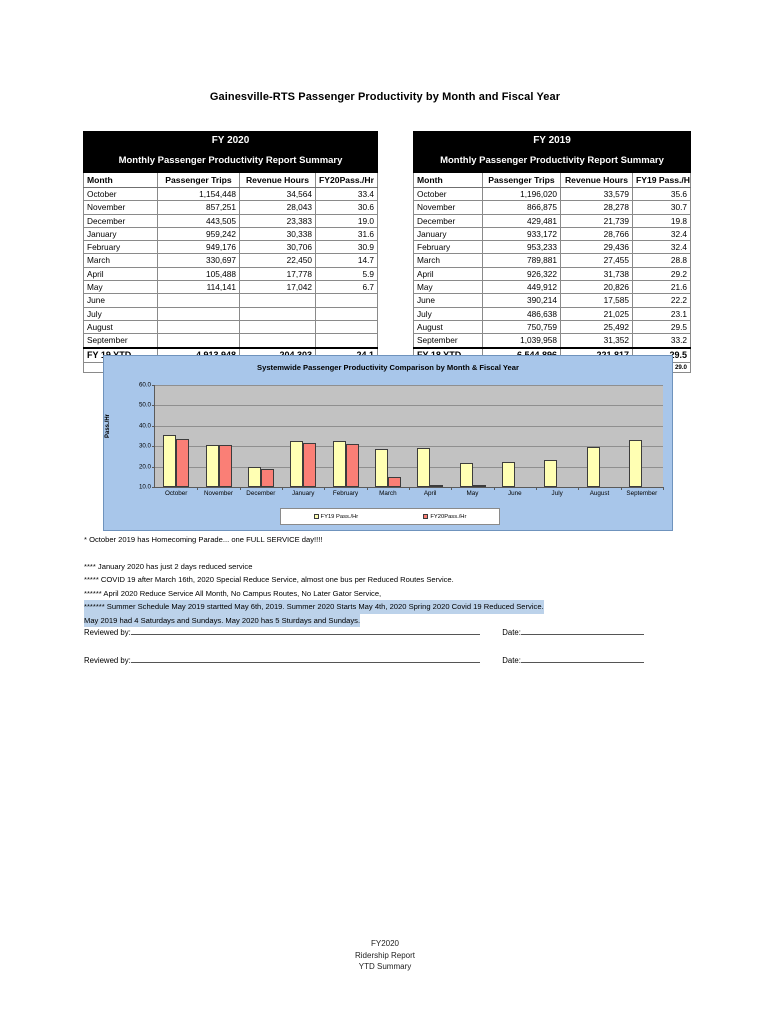  I want to click on chart-x-tick-label: January, so click(303, 493).